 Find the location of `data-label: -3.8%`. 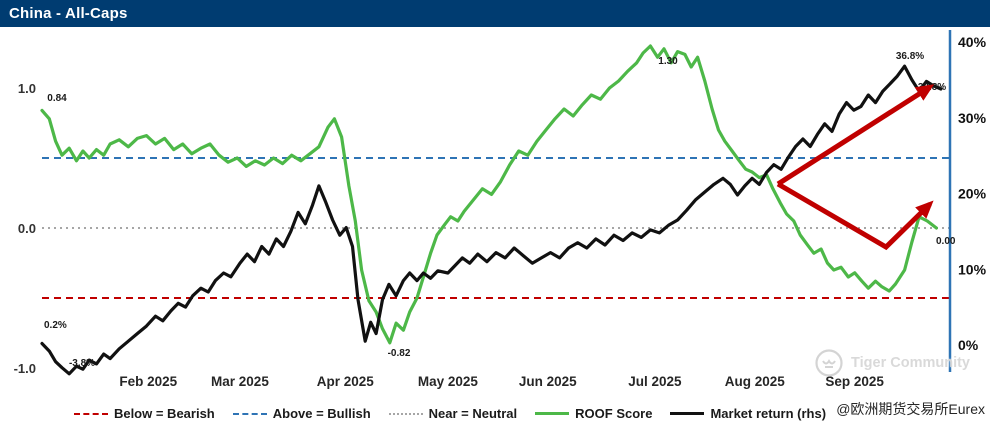

data-label: -3.8% is located at coordinates (82, 363).